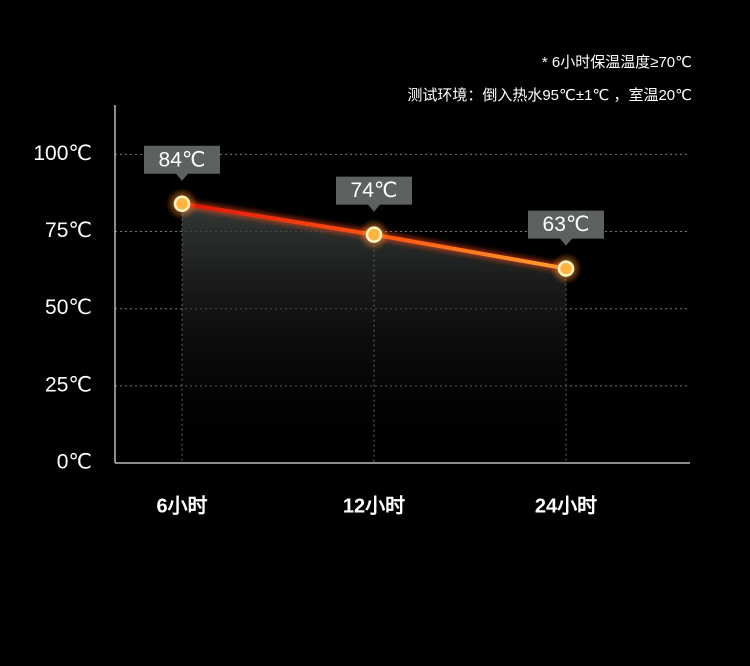 This screenshot has width=750, height=666. Describe the element at coordinates (68, 230) in the screenshot. I see `y-tick-label: 75℃` at that location.